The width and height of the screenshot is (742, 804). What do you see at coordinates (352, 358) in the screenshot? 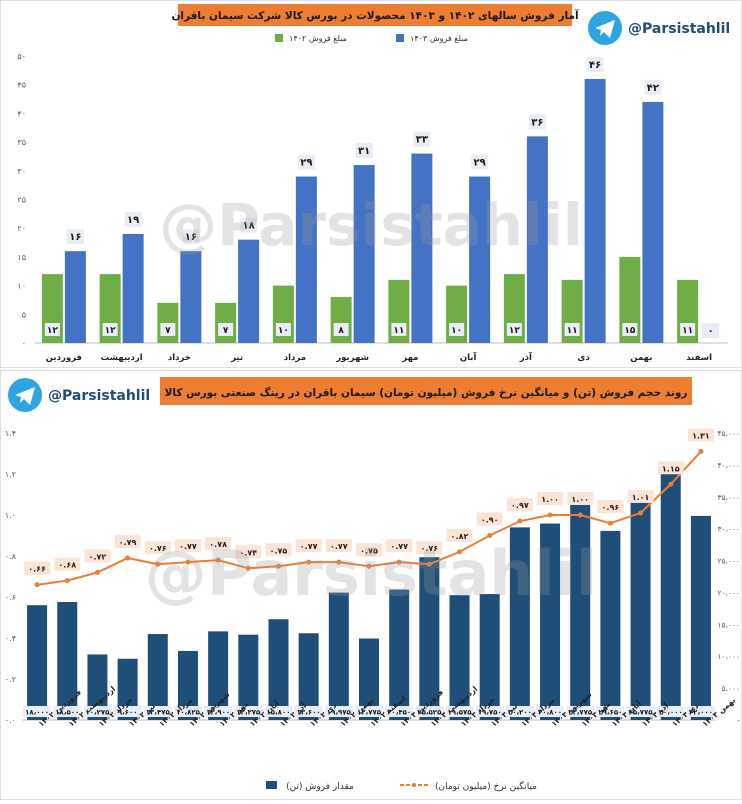
I see `x-tick-label: شهریور` at bounding box center [352, 358].